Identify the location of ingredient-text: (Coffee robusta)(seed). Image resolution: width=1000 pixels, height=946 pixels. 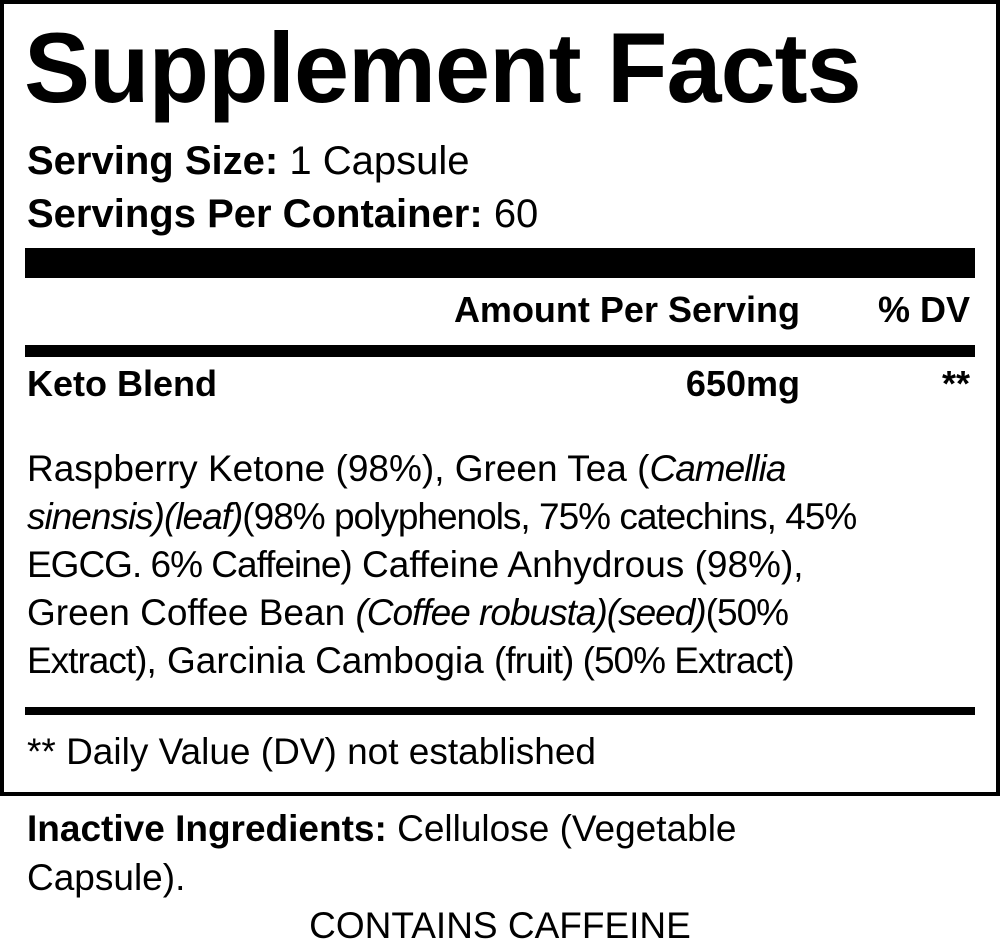
(530, 612).